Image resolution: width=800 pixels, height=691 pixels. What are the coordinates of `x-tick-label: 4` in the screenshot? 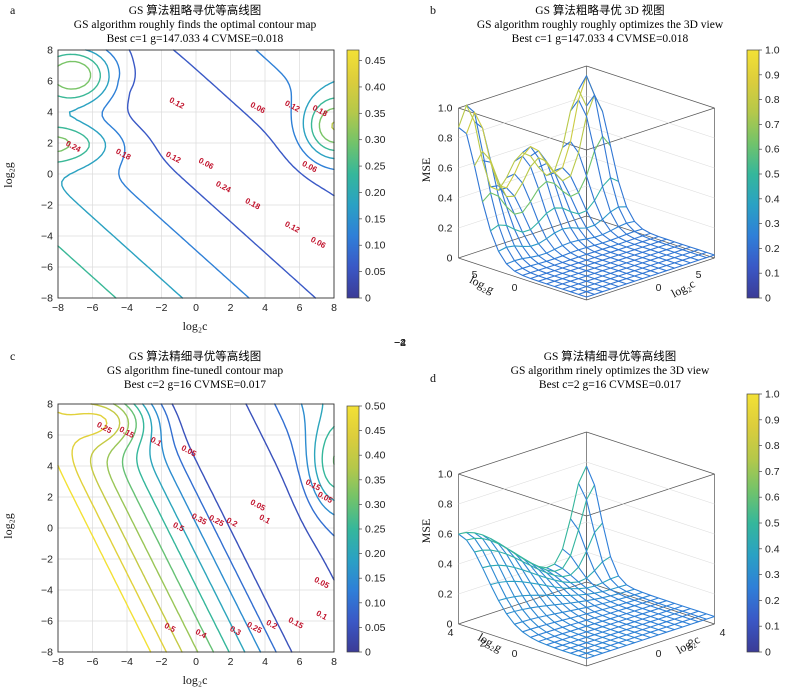 It's located at (265, 662).